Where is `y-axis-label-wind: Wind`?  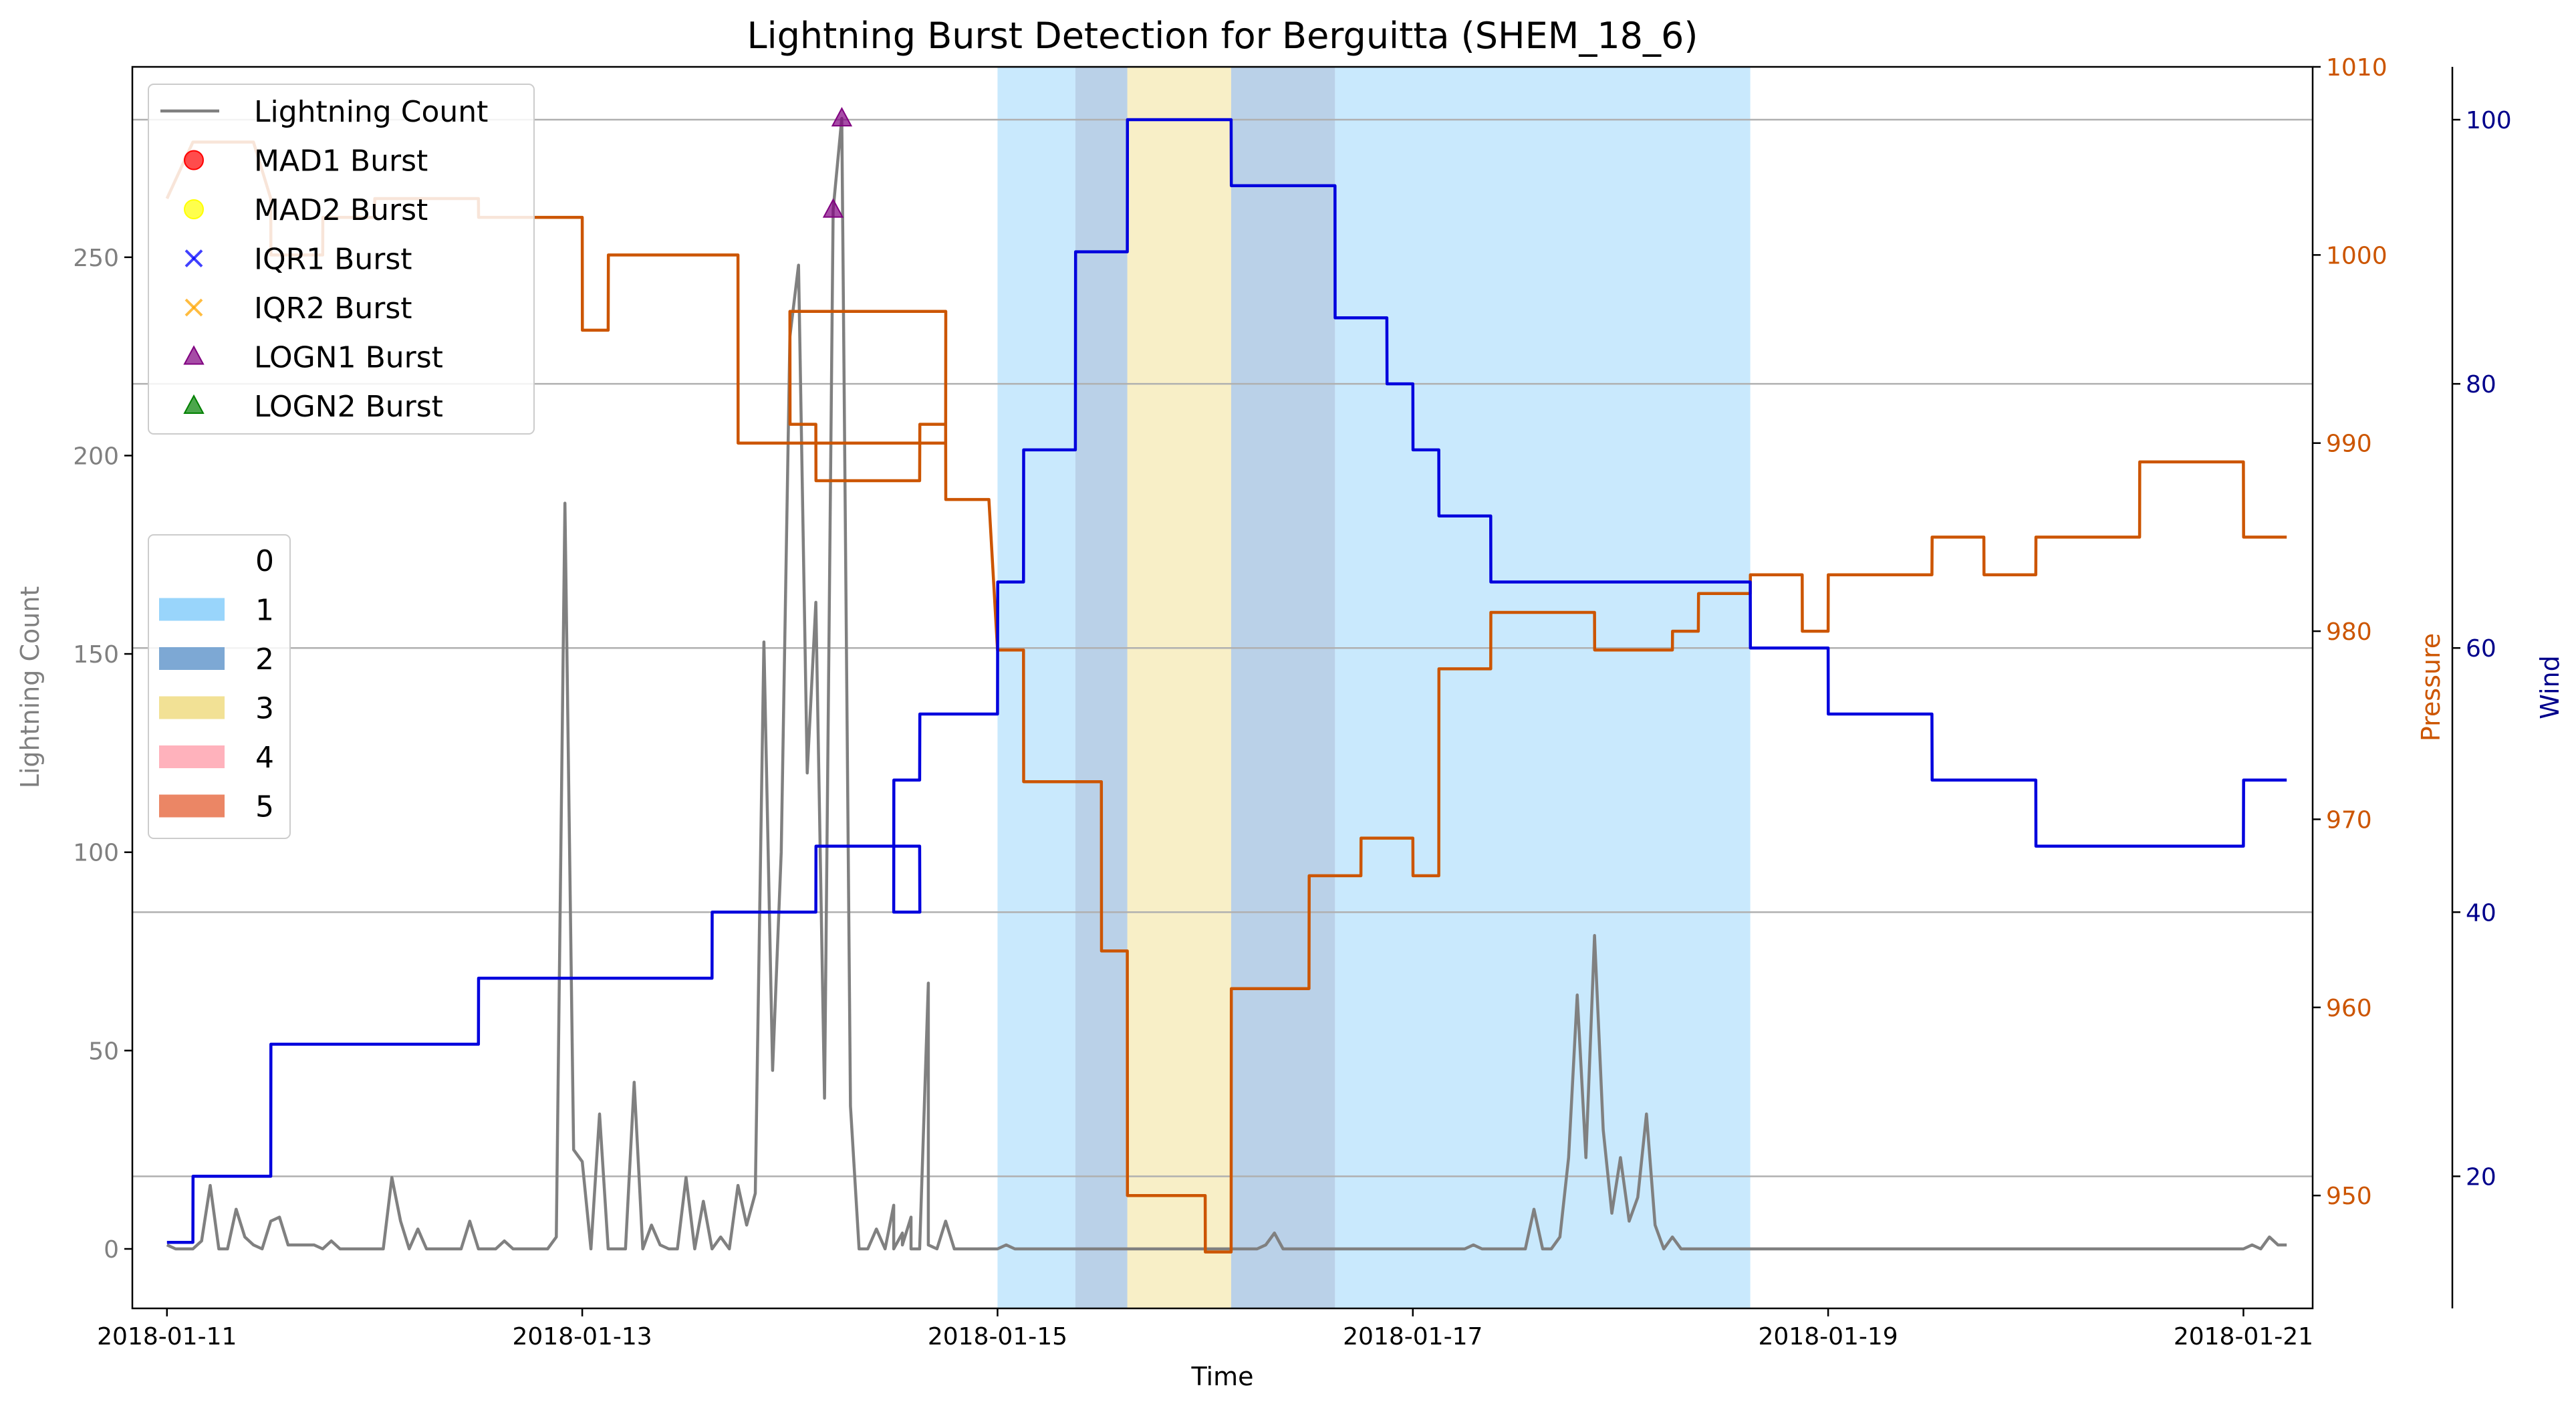
y-axis-label-wind: Wind is located at coordinates (2550, 687).